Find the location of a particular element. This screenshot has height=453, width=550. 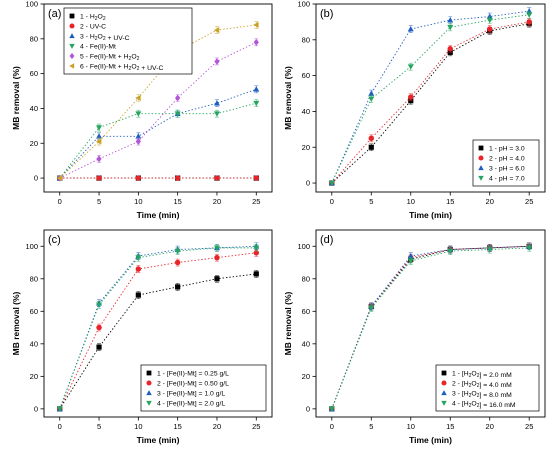

legend-entry: 4 - Fe(II)-Mt is located at coordinates (98, 46).